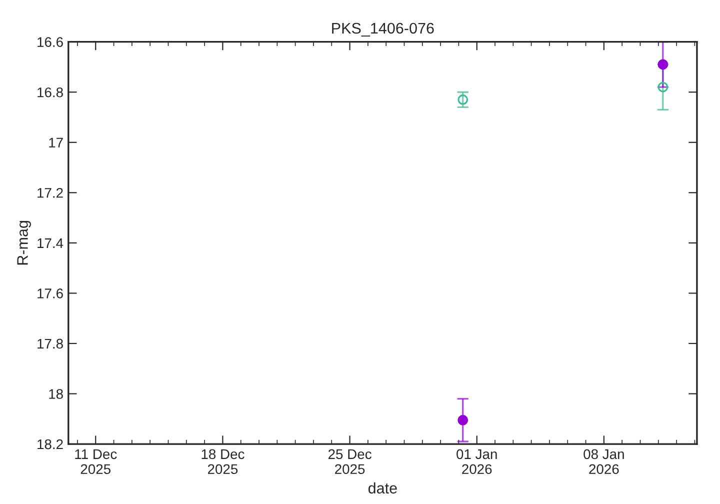 The image size is (720, 504). I want to click on y-tick-label: 17.4, so click(51, 243).